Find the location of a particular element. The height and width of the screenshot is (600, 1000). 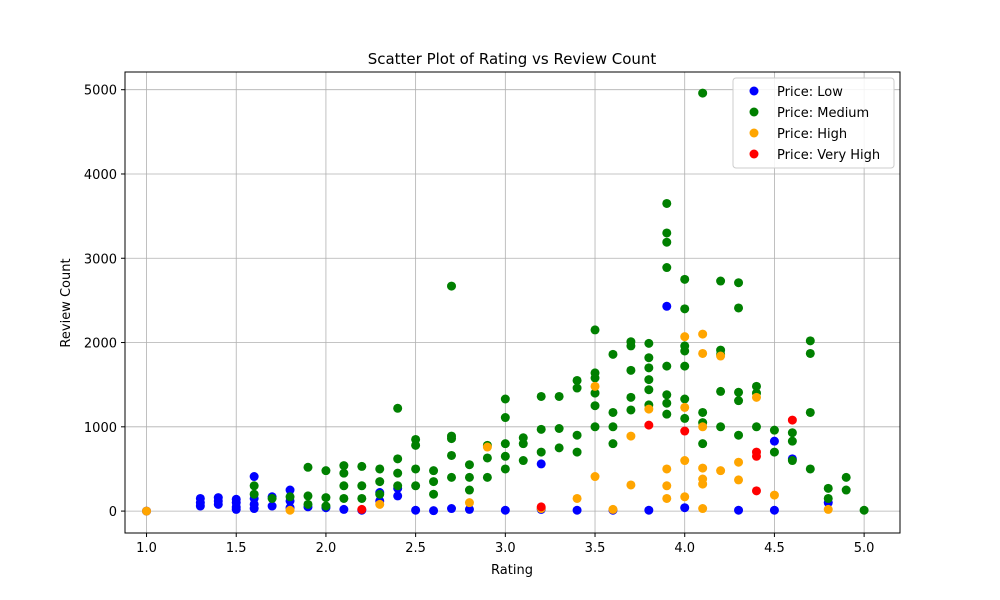

x-axis-ticks: 1.0 1.5 2.0 2.5 3.0 3.5 4.0 4.5 5.0 is located at coordinates (505, 544).